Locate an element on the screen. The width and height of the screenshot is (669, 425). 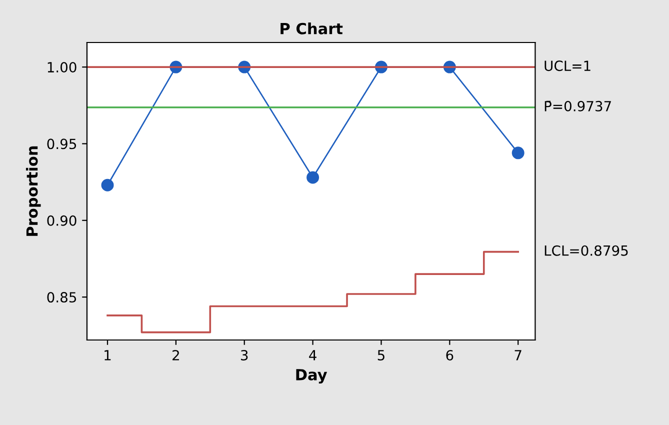
y-tick-label: 0.90 is located at coordinates (61, 220).